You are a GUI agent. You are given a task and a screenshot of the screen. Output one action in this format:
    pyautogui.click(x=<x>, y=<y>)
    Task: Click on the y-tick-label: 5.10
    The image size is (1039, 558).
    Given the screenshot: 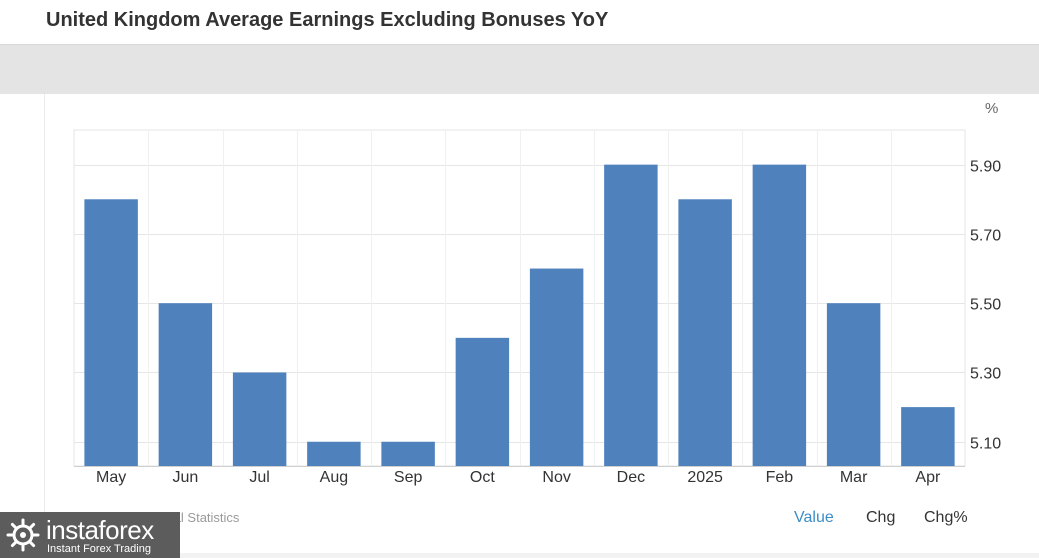 What is the action you would take?
    pyautogui.click(x=985, y=444)
    